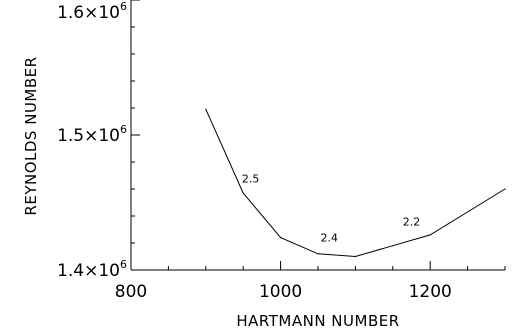 The height and width of the screenshot is (334, 516). Describe the element at coordinates (412, 221) in the screenshot. I see `annotation-label: 2.2` at that location.